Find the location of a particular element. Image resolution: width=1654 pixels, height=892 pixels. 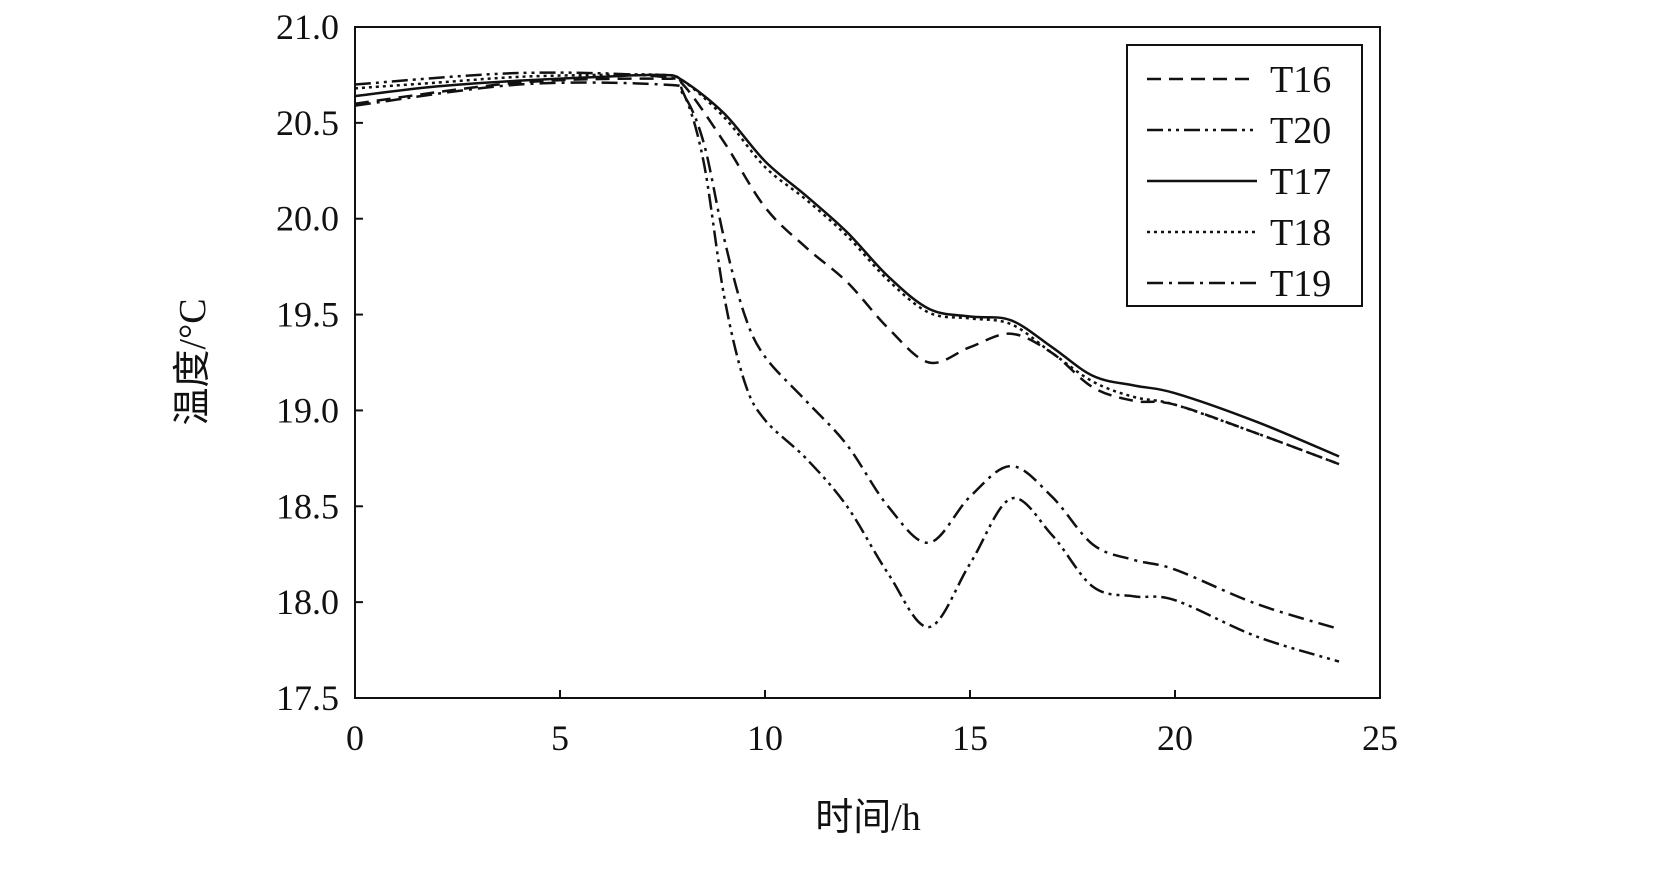

legend-label-t17: T17 is located at coordinates (1300, 182).